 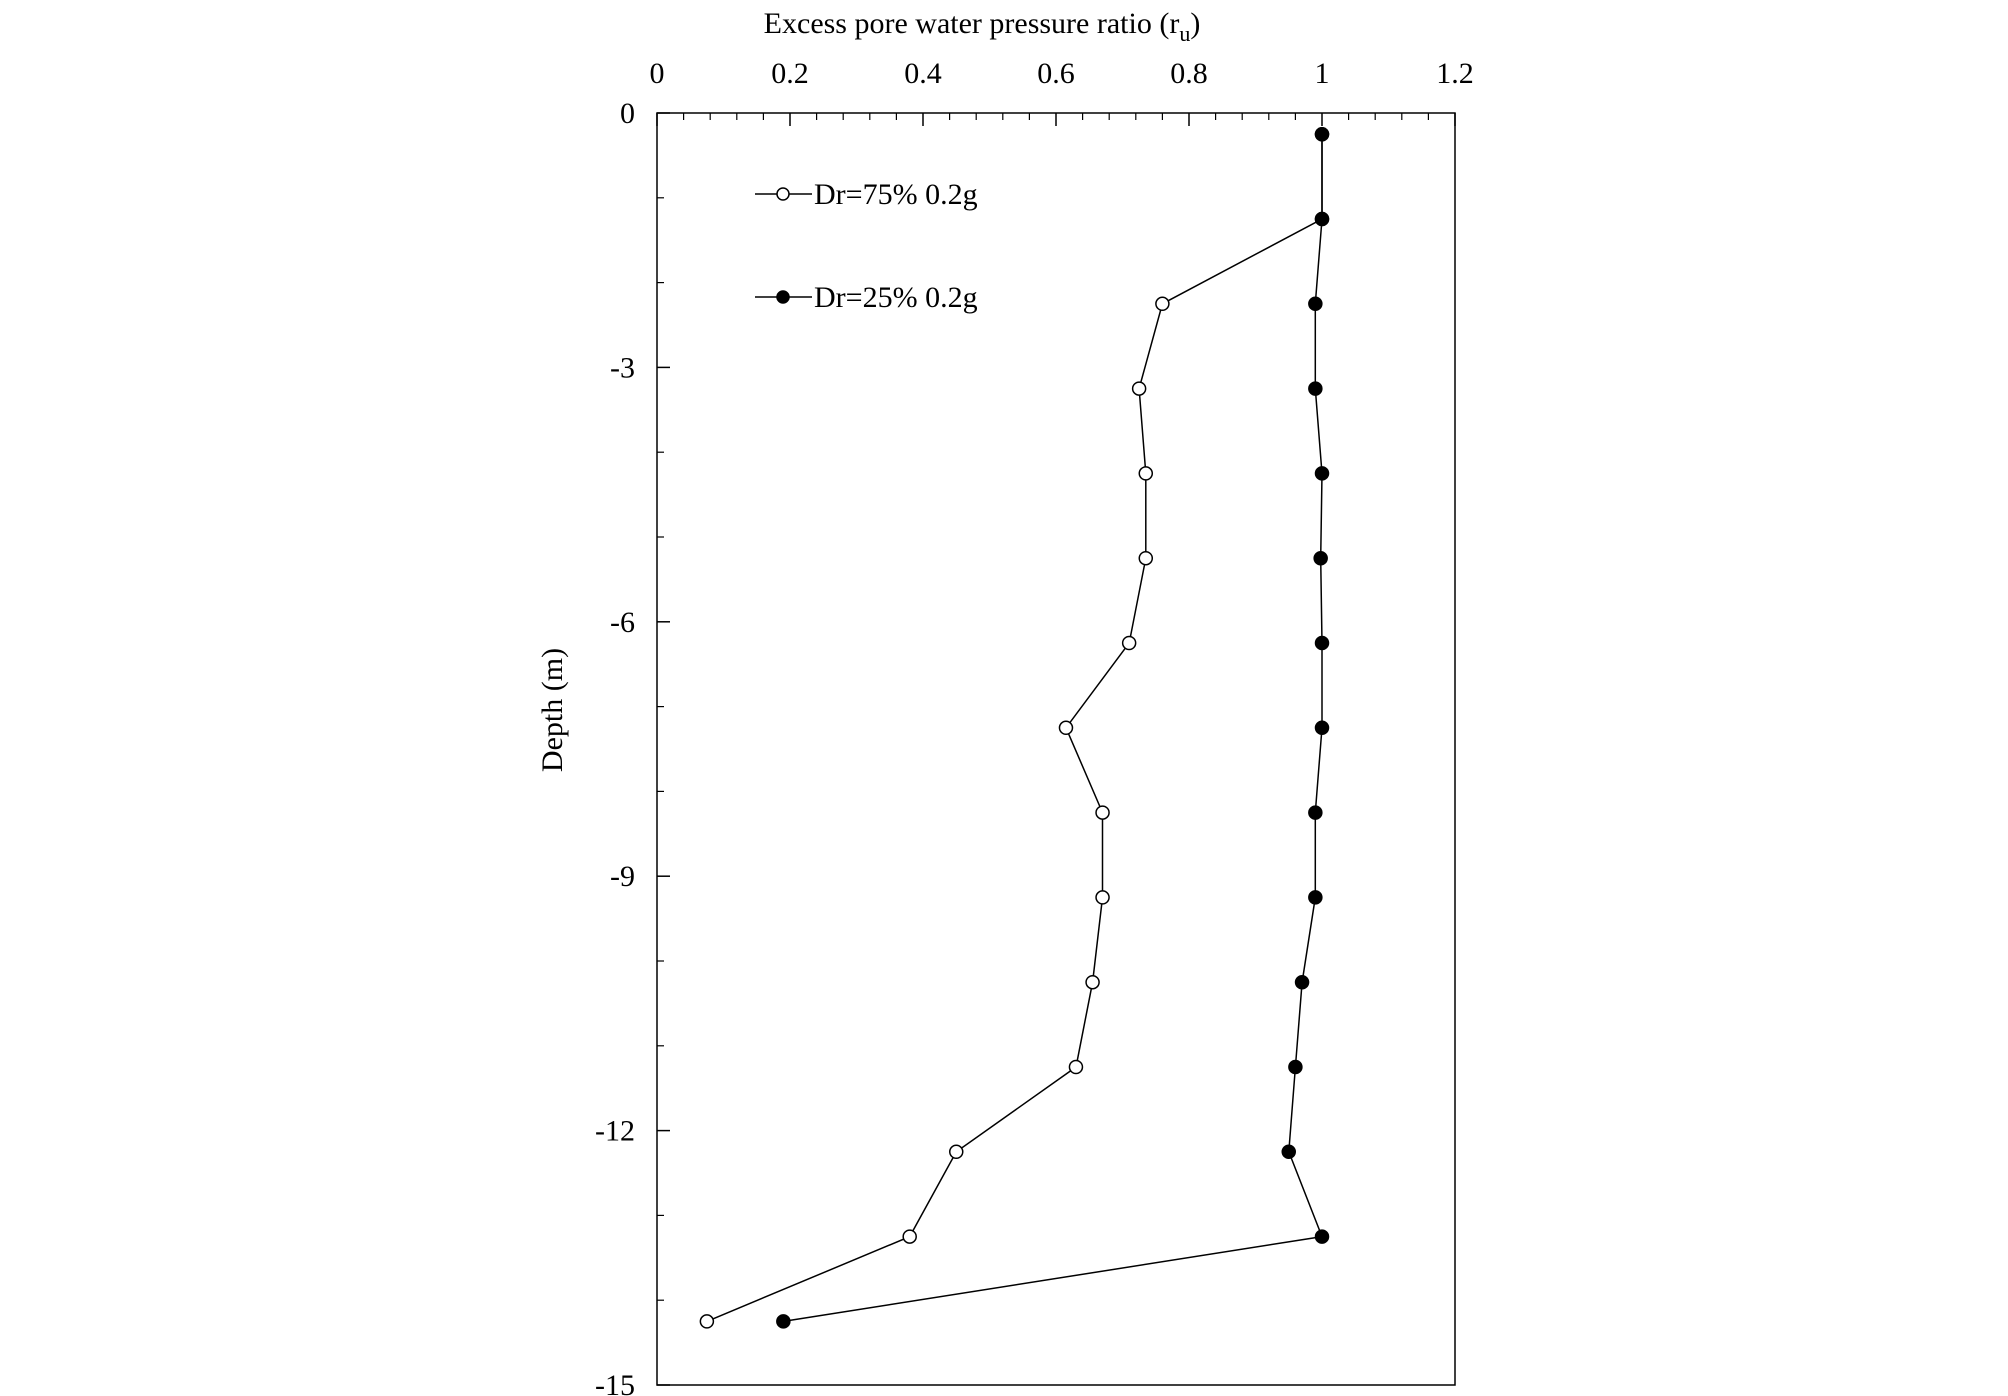 I want to click on x-axis-title-subscript: u, so click(x=1184, y=33).